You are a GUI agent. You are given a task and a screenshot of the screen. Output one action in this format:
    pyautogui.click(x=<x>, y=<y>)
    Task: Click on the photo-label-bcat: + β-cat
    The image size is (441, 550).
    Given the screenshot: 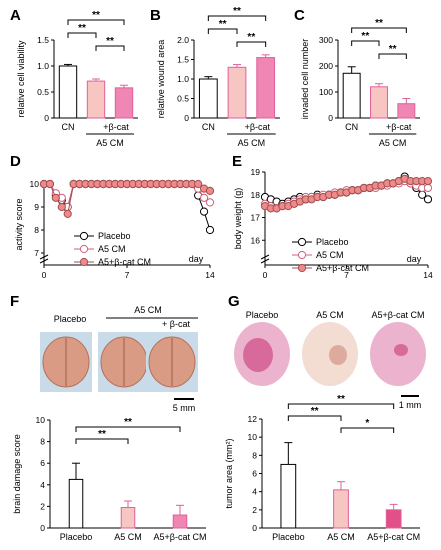 What is the action you would take?
    pyautogui.click(x=176, y=324)
    